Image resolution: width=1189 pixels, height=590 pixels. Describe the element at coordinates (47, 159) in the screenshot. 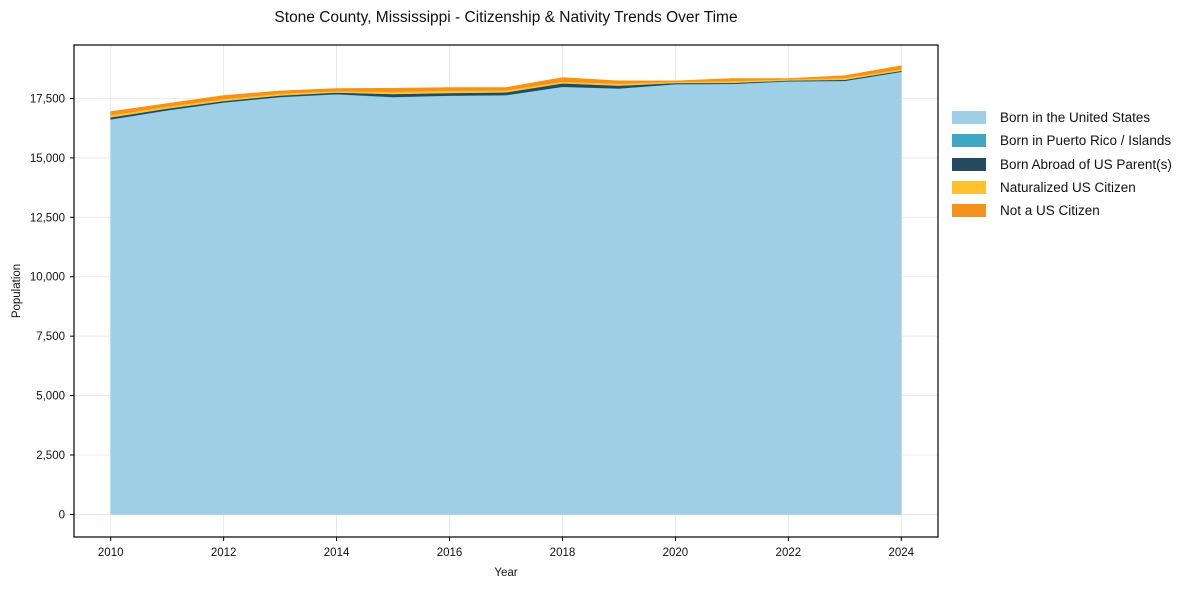

I see `y-tick-label: 15,000` at that location.